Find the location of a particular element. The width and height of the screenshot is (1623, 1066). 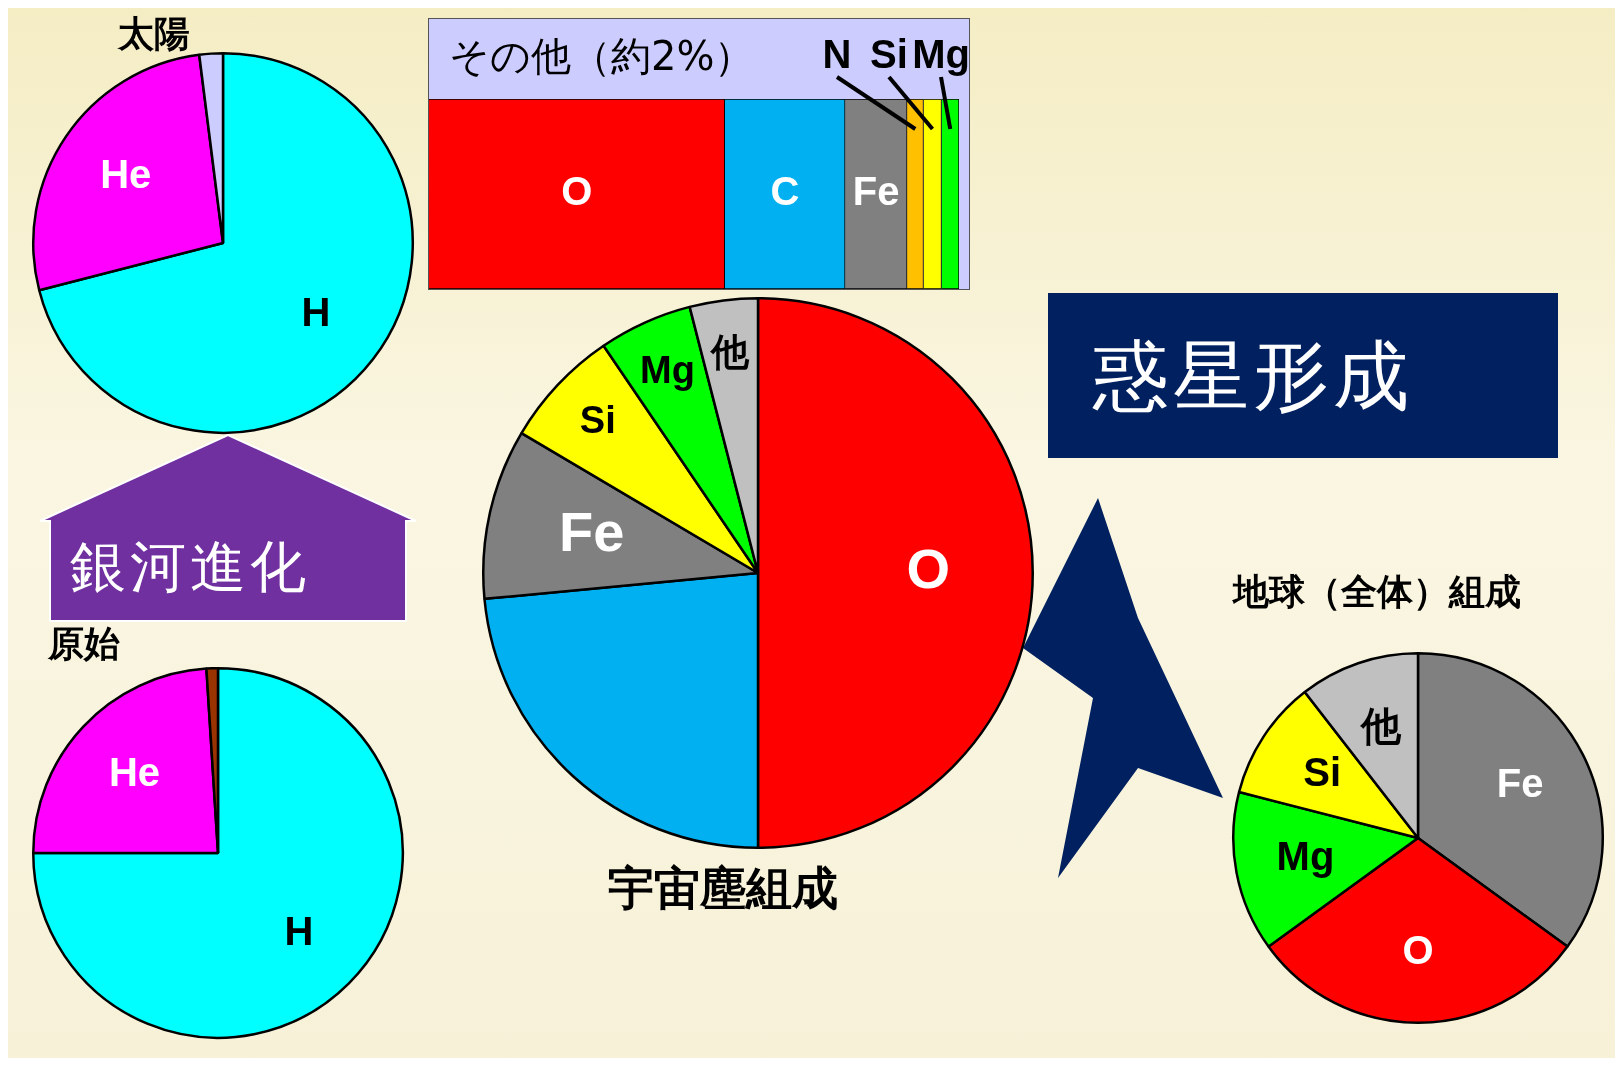

text: 宇宙塵組成 is located at coordinates (723, 888).